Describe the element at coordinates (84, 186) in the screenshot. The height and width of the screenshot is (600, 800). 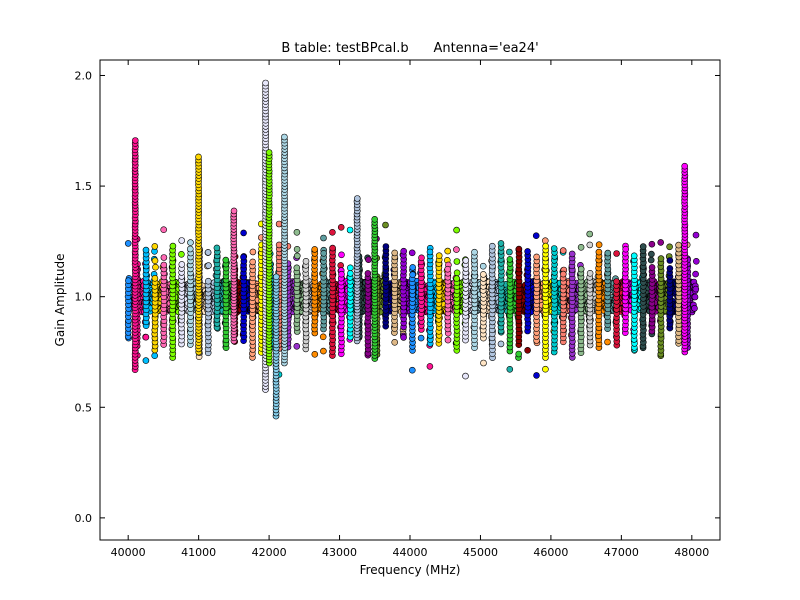
I see `y-tick-label: 1.5` at that location.